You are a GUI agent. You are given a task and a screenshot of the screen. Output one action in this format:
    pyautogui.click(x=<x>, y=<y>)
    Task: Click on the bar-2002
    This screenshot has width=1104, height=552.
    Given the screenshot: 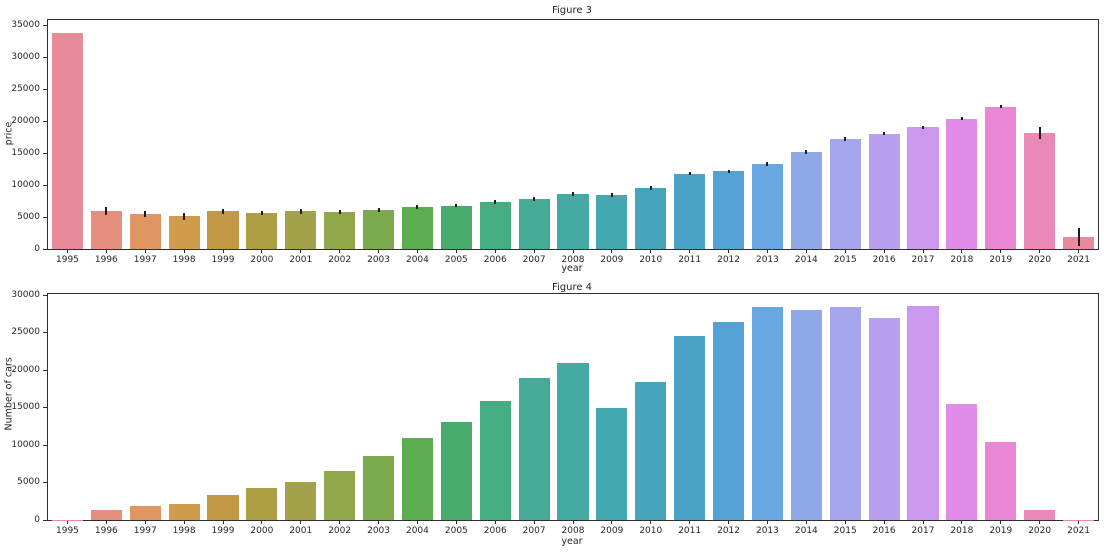 What is the action you would take?
    pyautogui.click(x=340, y=230)
    